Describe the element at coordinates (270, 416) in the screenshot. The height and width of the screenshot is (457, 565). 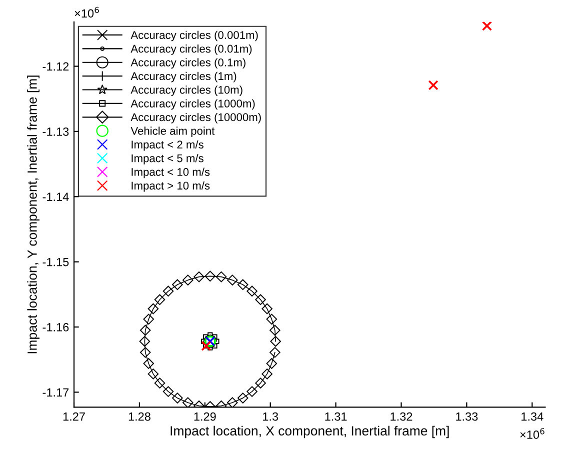
I see `x-tick-label: 1.3` at that location.